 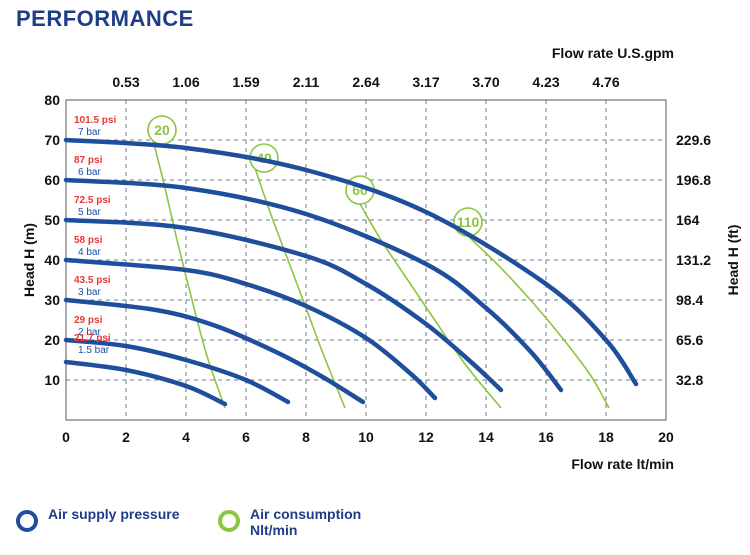 What do you see at coordinates (88, 160) in the screenshot?
I see `psi-label: 87 psi` at bounding box center [88, 160].